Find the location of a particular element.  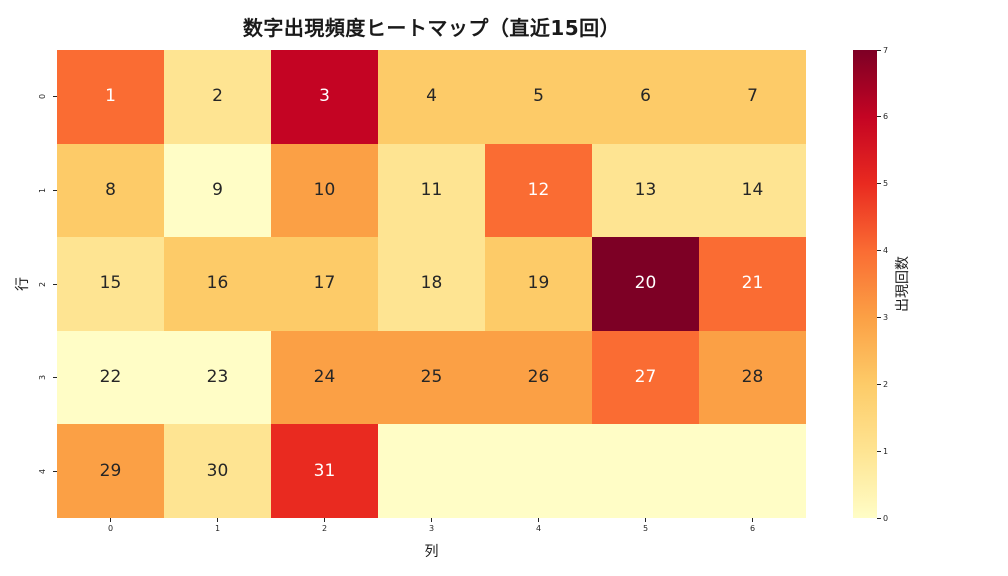

heatmap-cell: 8 is located at coordinates (110, 190).